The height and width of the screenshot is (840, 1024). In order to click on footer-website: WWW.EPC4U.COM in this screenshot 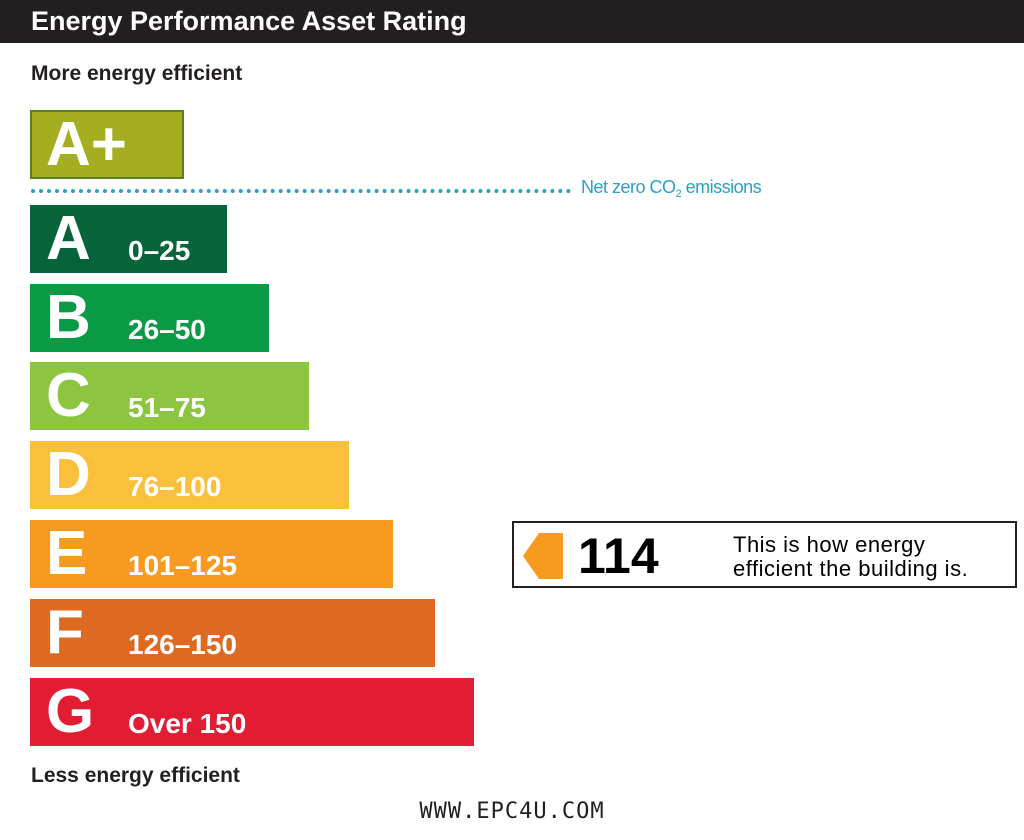, I will do `click(512, 811)`.